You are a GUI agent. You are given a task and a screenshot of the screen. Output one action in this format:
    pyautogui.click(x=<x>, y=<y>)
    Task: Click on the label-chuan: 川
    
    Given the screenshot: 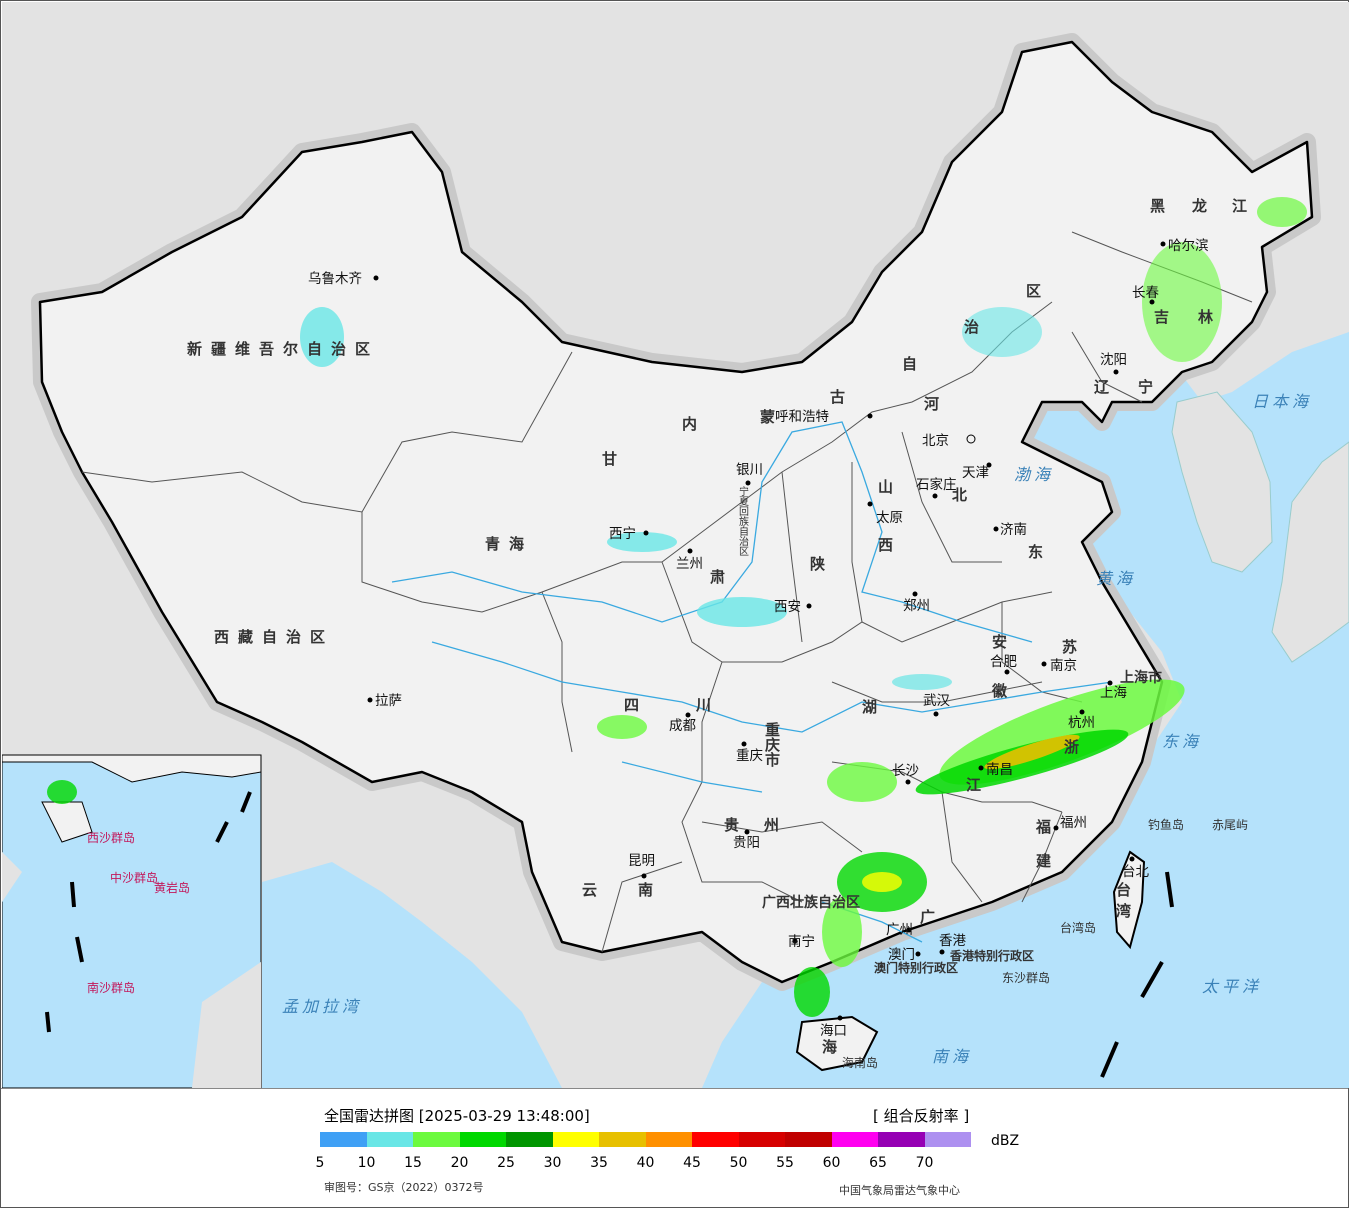 What is the action you would take?
    pyautogui.click(x=707, y=705)
    